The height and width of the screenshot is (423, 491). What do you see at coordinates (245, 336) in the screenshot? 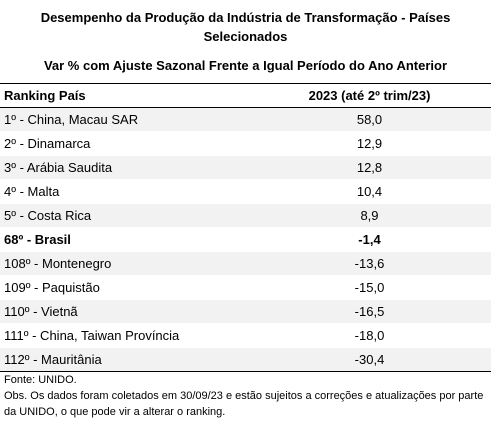
I see `table-row: 111º - China, Taiwan Província -18,0` at bounding box center [245, 336].